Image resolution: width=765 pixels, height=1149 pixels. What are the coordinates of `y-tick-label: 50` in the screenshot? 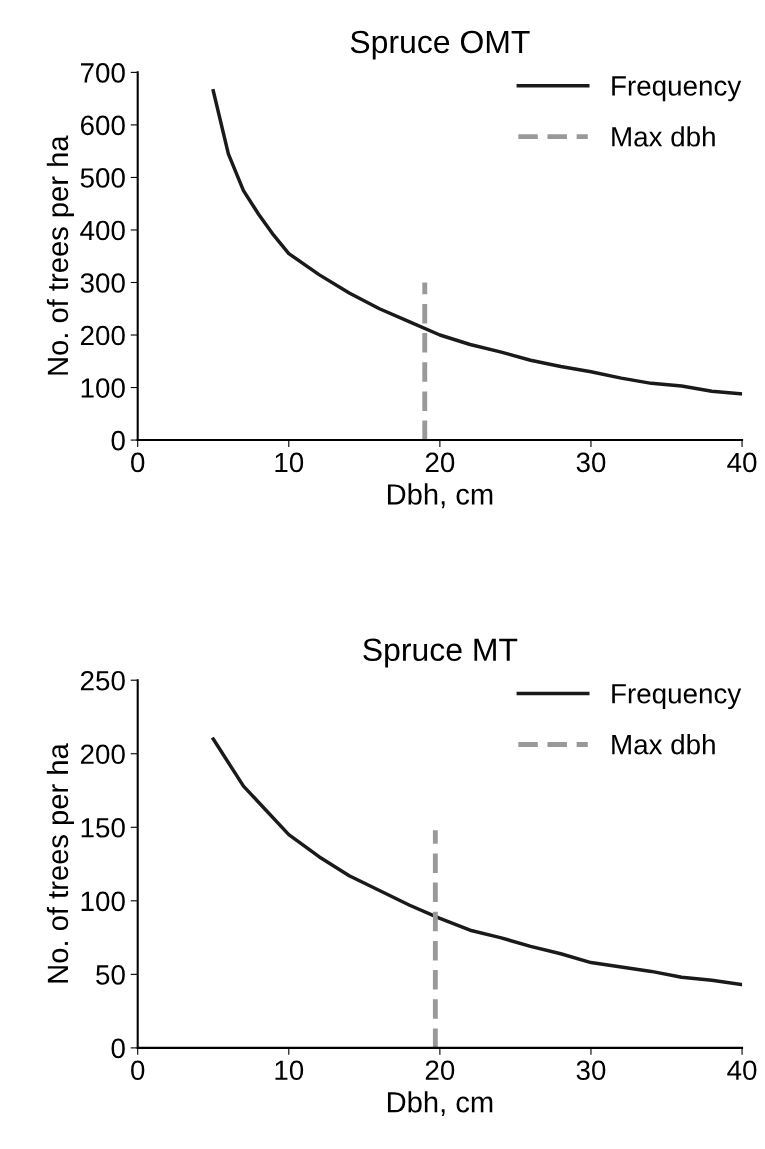 It's located at (110, 975).